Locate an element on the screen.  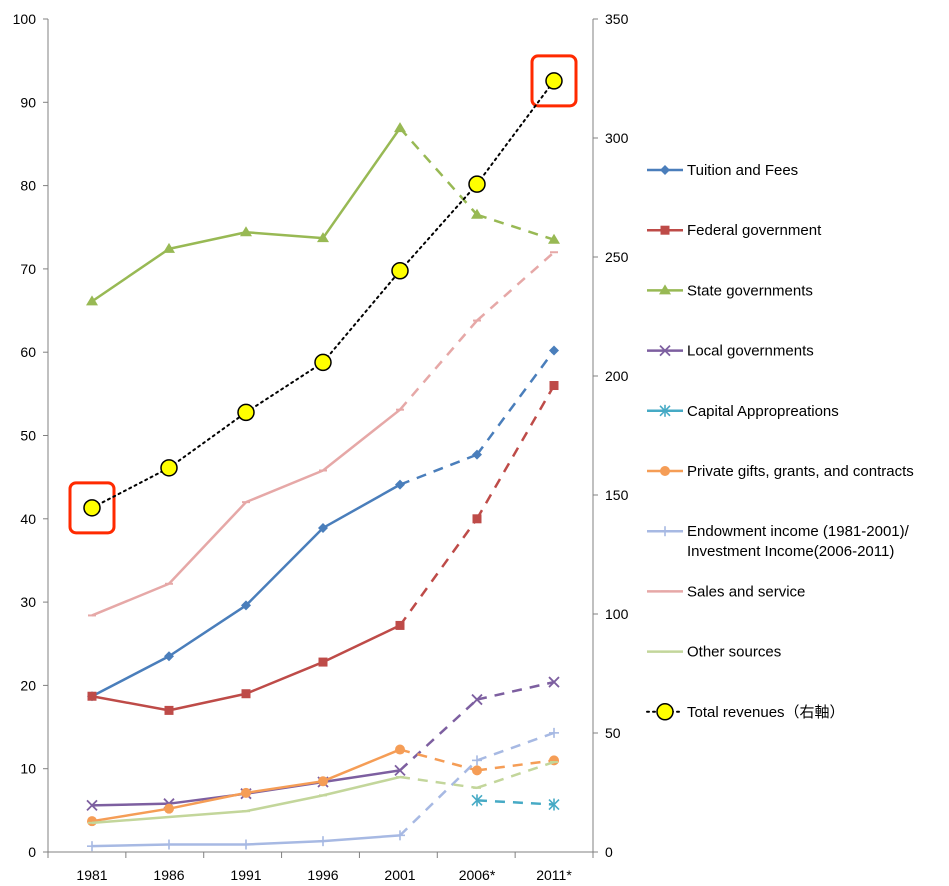
legend-item-tuition-and-fees: Tuition and Fees is located at coordinates (722, 170).